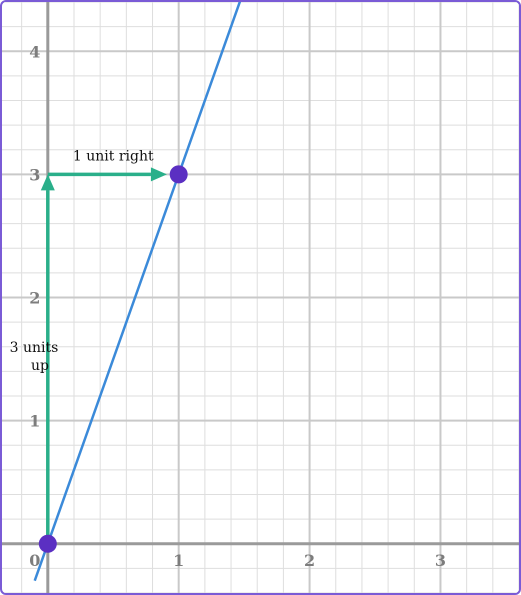 This screenshot has height=595, width=521. I want to click on y-tick-label: 4, so click(34, 51).